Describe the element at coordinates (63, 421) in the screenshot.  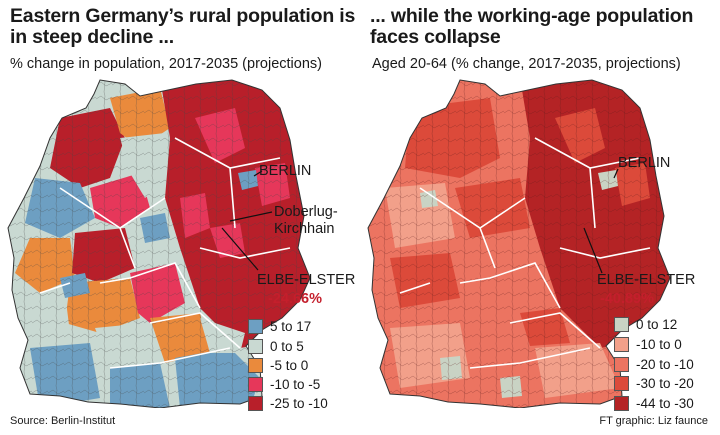
I see `source-note: Source: Berlin-Institut` at that location.